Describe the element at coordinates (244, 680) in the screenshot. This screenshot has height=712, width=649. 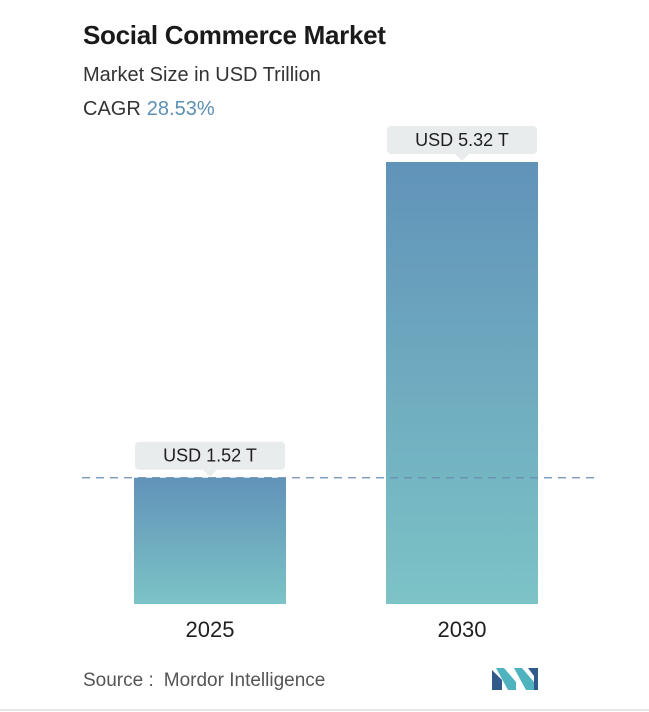
I see `source-value: Mordor Intelligence` at that location.